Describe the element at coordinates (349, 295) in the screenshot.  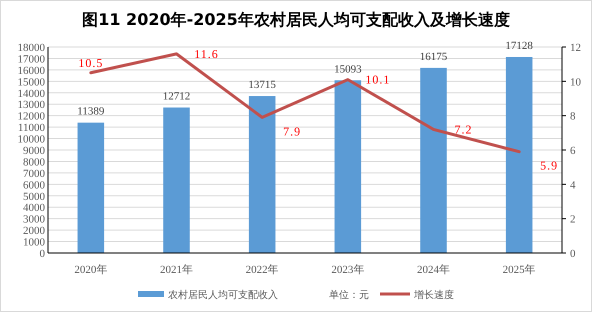
I see `text: 单位：元` at that location.